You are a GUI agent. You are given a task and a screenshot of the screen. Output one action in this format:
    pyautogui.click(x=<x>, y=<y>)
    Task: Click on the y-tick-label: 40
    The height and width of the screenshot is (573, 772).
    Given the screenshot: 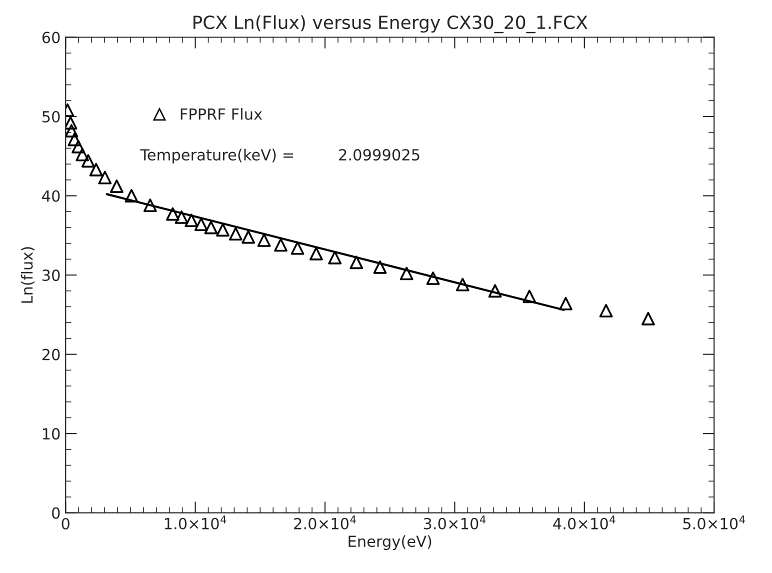 What is the action you would take?
    pyautogui.click(x=51, y=196)
    